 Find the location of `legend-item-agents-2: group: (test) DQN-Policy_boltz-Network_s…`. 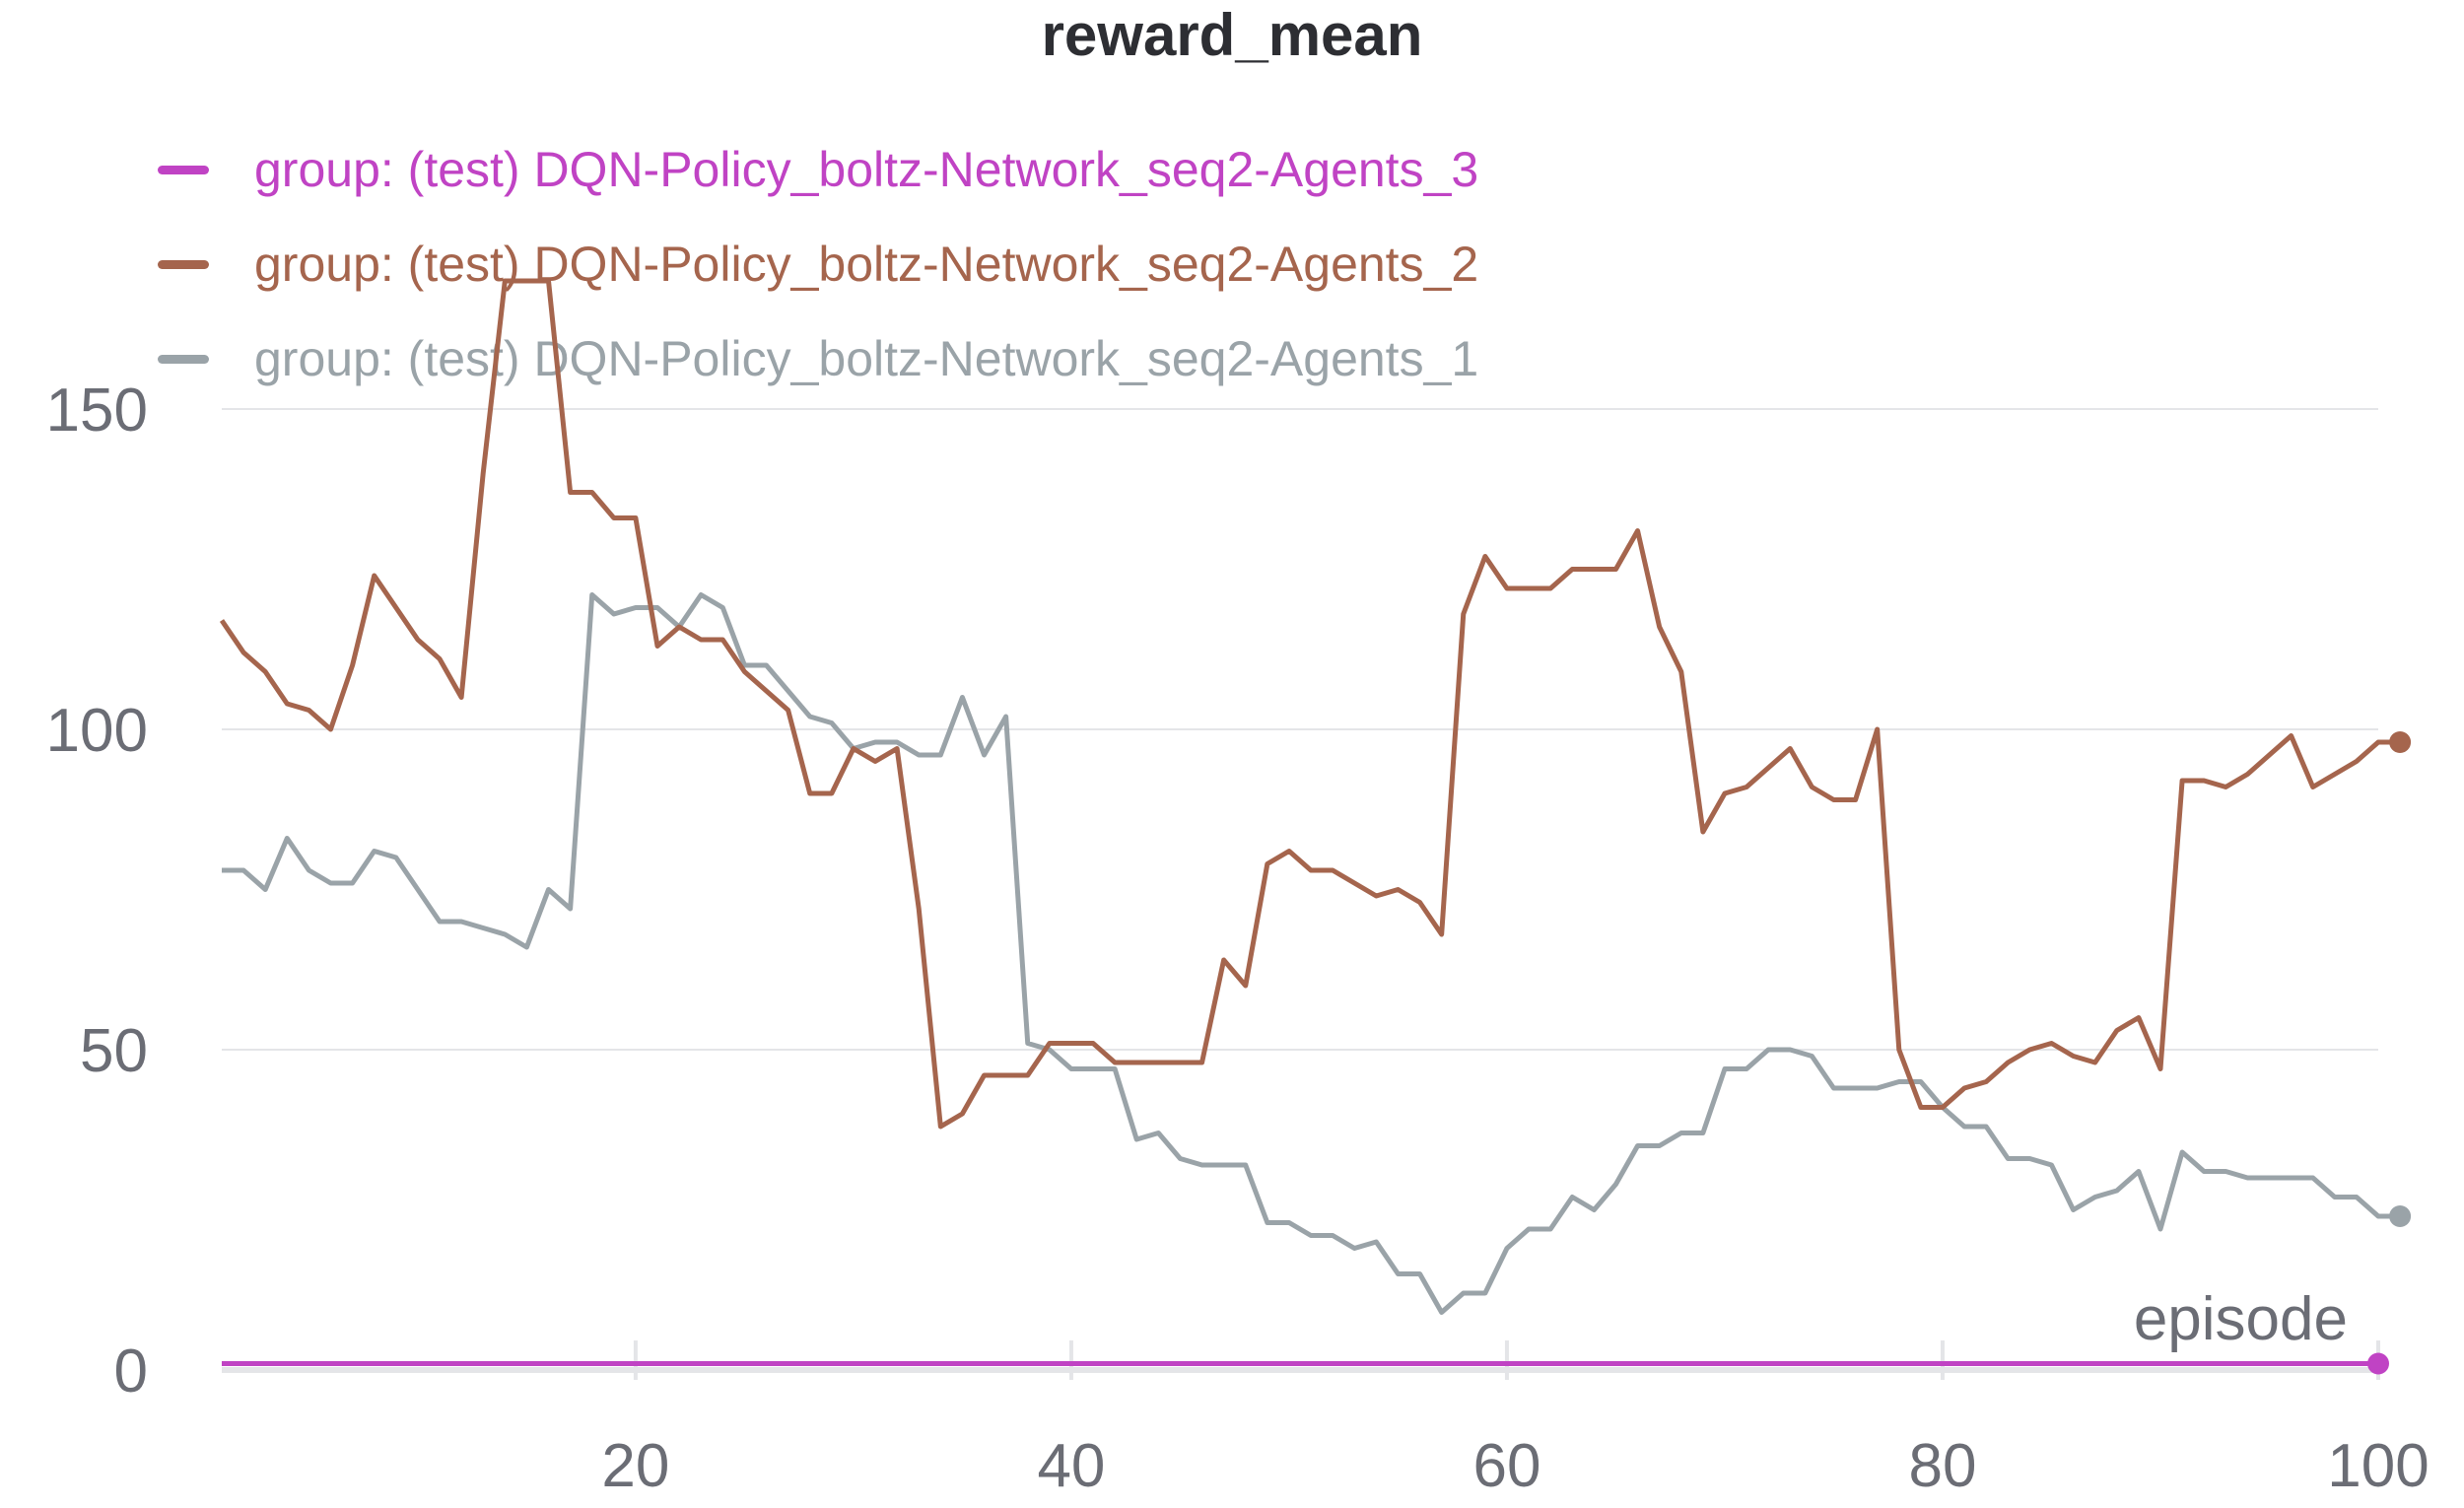

legend-item-agents-2: group: (test) DQN-Policy_boltz-Network_s… is located at coordinates (818, 264).